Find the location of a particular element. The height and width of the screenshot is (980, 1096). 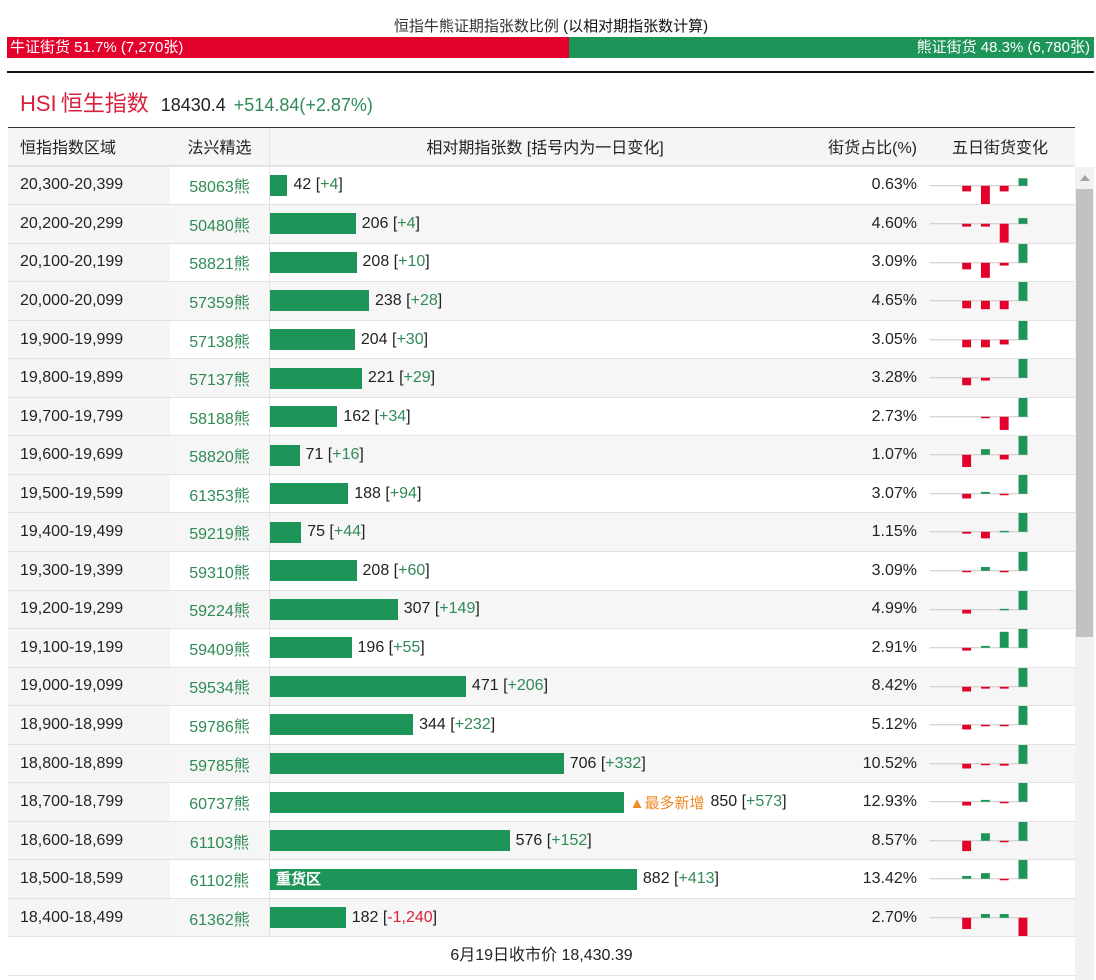

title-main: 恒指牛熊证期指张数比例 is located at coordinates (476, 26).